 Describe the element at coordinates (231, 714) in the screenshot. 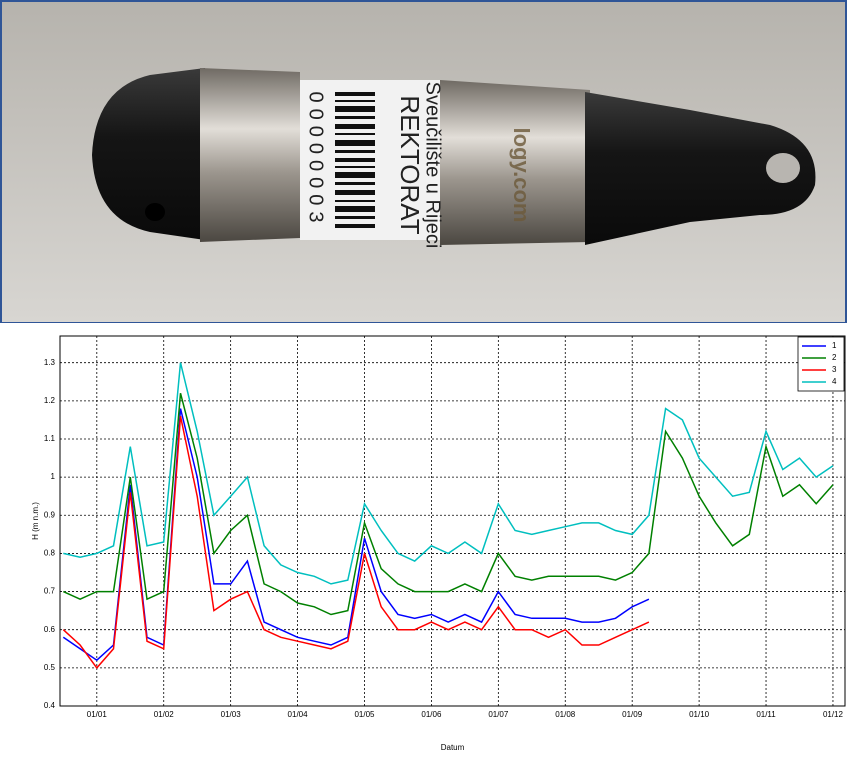

I see `x-tick-label: 01/03` at that location.